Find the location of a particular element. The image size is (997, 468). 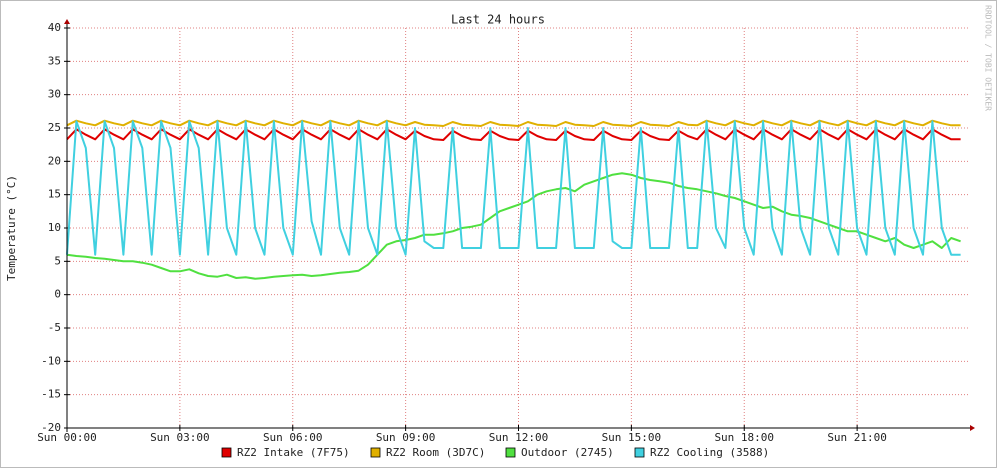

x-tick-label: Sun 21:00 is located at coordinates (857, 437).